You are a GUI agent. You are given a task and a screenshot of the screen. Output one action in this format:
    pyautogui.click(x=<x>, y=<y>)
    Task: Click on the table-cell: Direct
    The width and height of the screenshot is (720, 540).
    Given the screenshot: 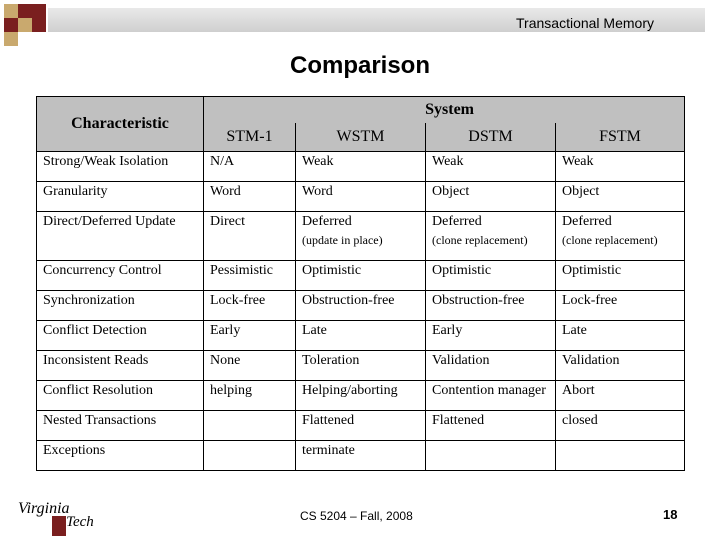 What is the action you would take?
    pyautogui.click(x=249, y=236)
    